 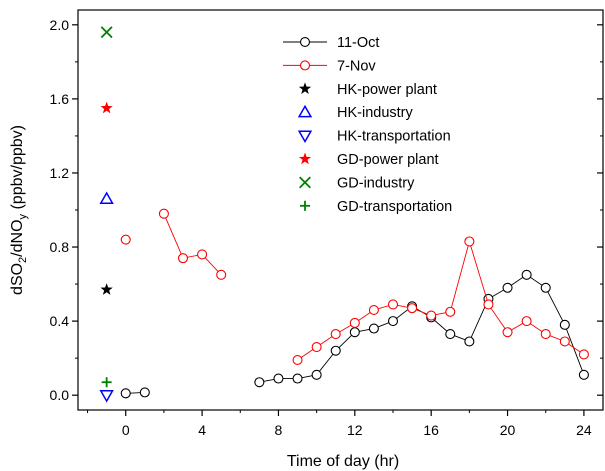 I want to click on x-tick-label: 16, so click(x=431, y=430).